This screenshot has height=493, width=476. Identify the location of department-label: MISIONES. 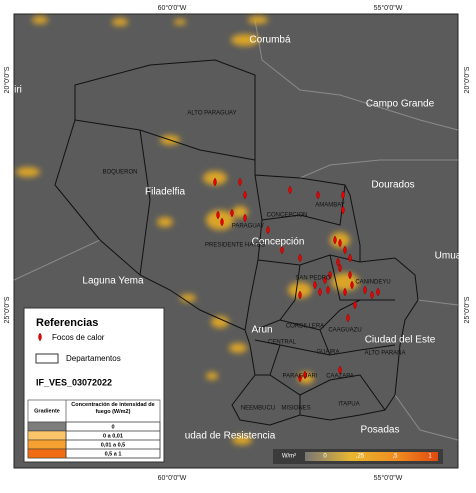
(295, 409).